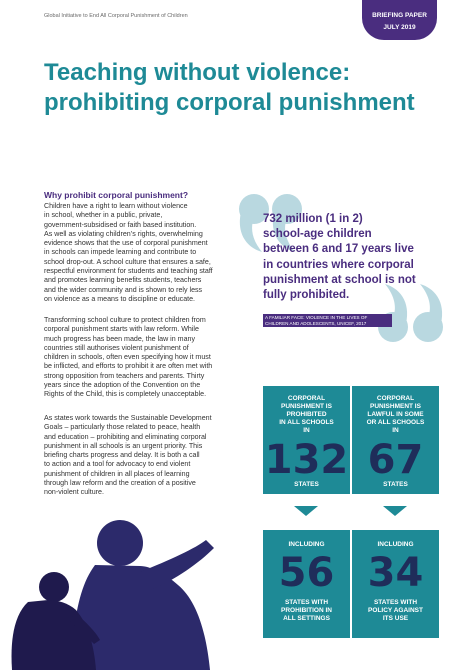 Image resolution: width=474 pixels, height=670 pixels. What do you see at coordinates (197, 72) in the screenshot?
I see `title-line: Teaching without violence:` at bounding box center [197, 72].